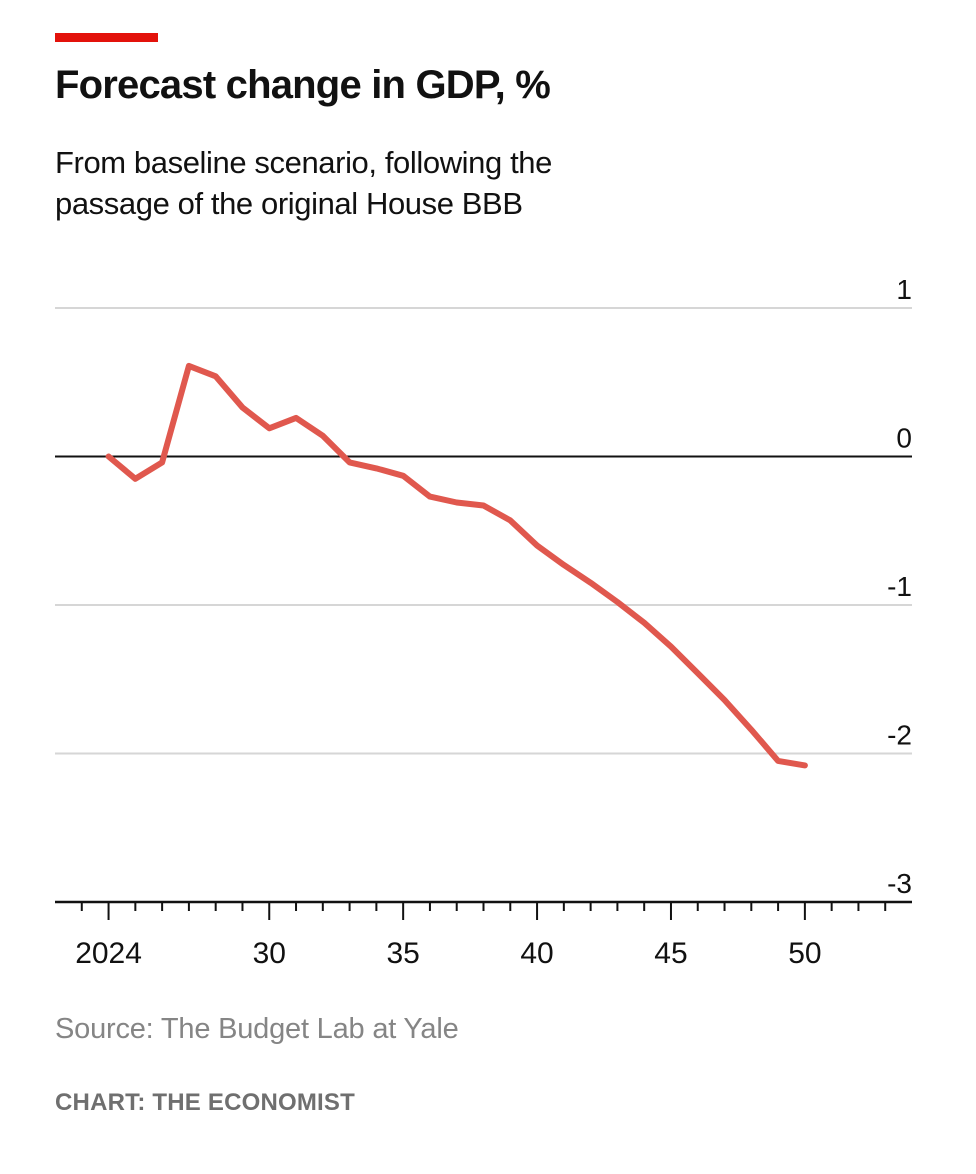 This screenshot has width=976, height=1174. Describe the element at coordinates (402, 953) in the screenshot. I see `x-tick-label: 35` at that location.